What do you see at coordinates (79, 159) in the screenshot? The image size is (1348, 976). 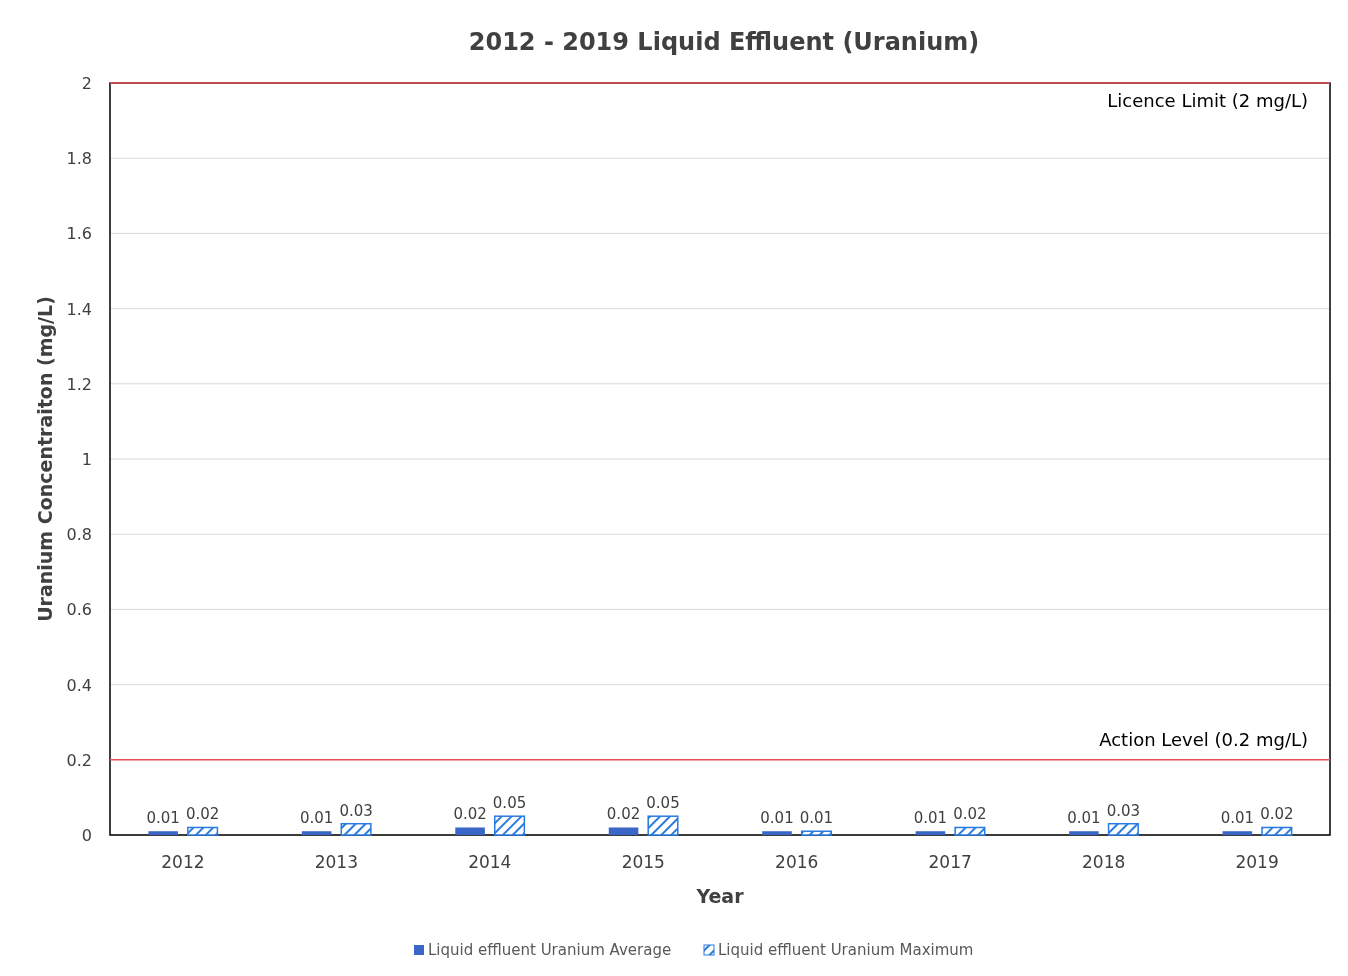 I see `y-tick-label: 1.8` at bounding box center [79, 159].